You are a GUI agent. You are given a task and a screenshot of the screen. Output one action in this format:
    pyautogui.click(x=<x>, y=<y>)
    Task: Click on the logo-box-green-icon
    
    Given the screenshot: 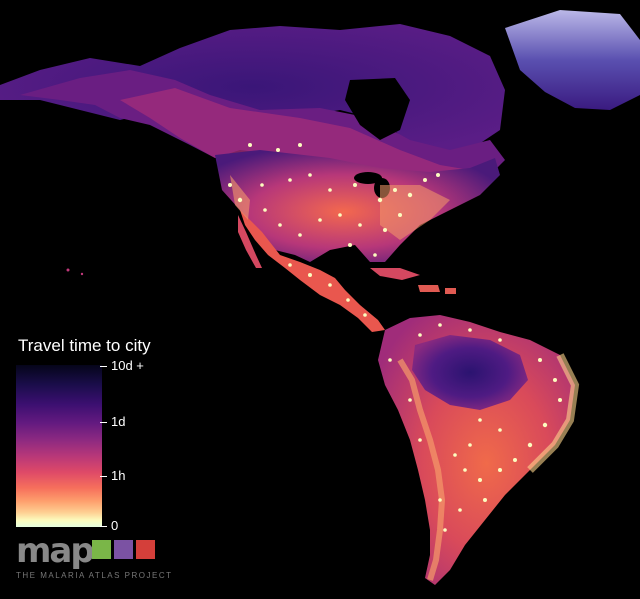 What is the action you would take?
    pyautogui.click(x=101, y=549)
    